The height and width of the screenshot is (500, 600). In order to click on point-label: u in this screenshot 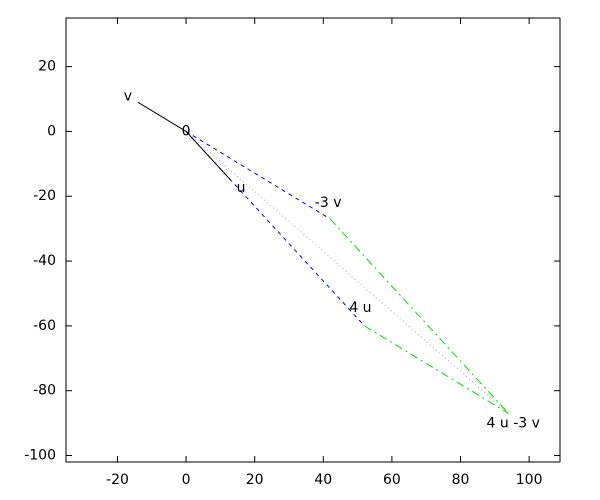, I will do `click(241, 188)`.